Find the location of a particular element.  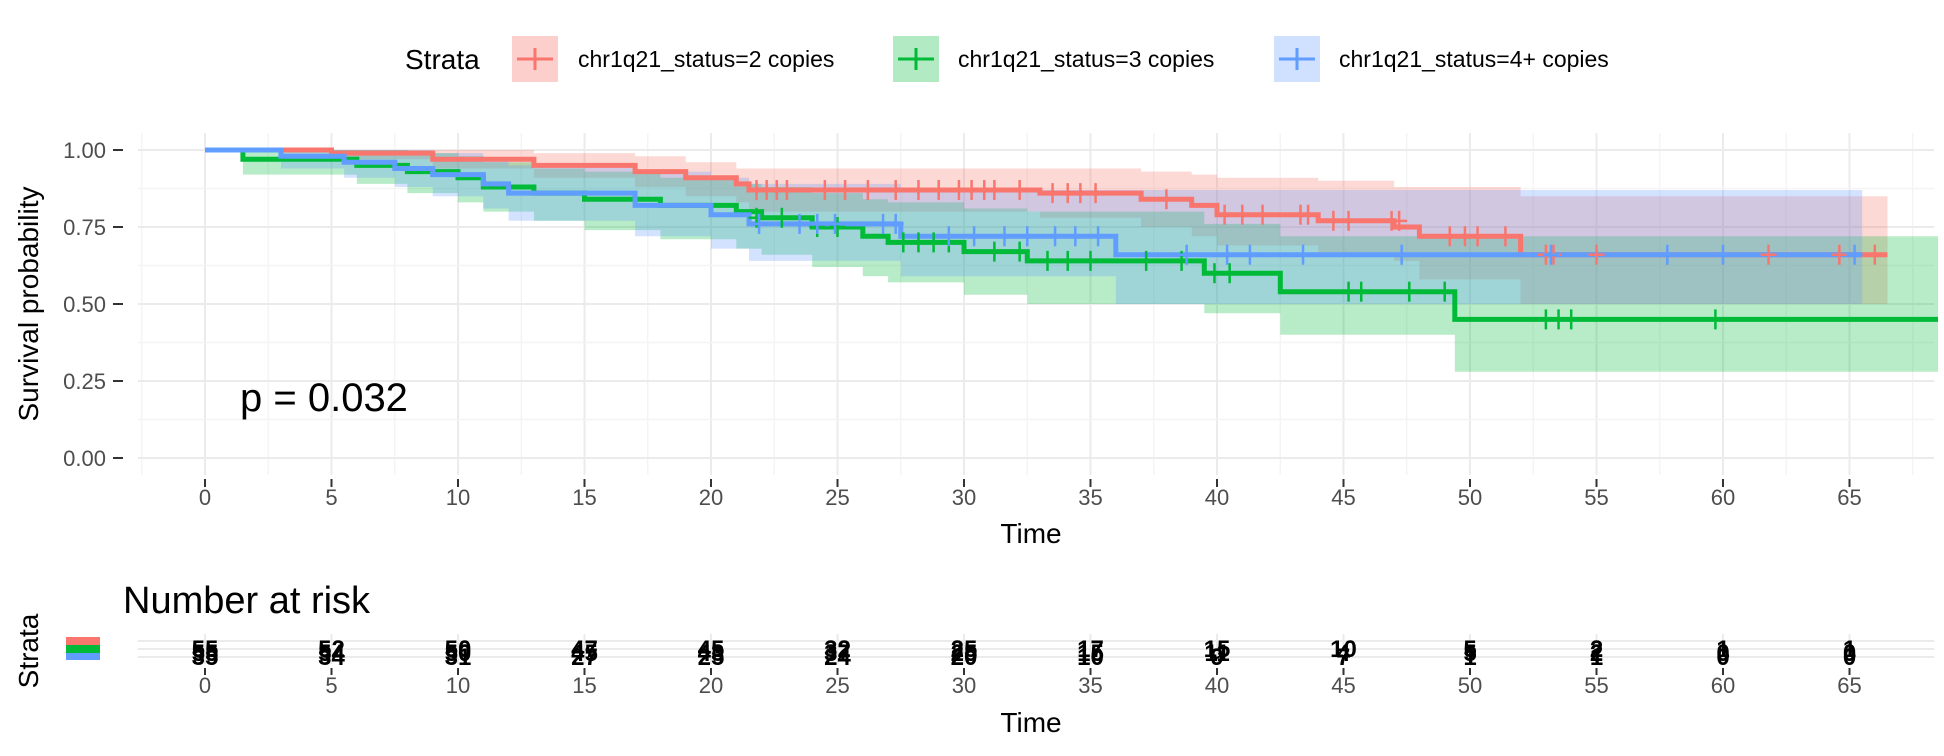

x-tick-label: 0 is located at coordinates (205, 497).